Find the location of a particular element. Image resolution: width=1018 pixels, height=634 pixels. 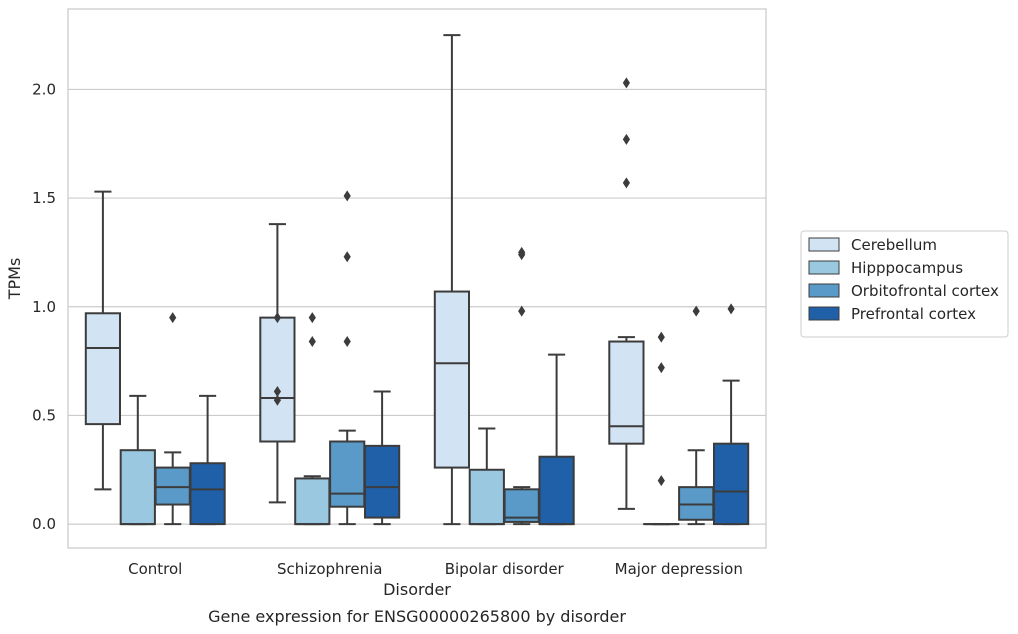

y-tick-label: 1.0 is located at coordinates (44, 307).